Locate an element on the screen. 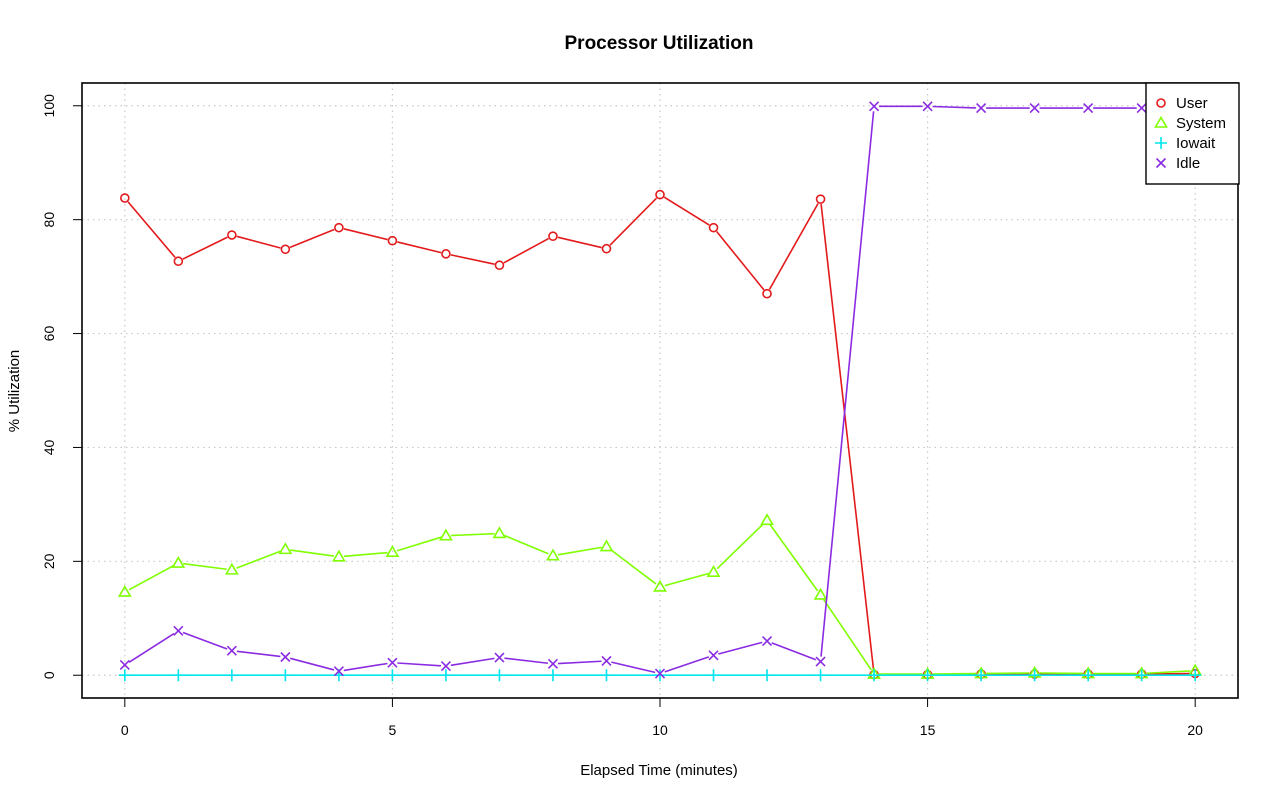 This screenshot has height=801, width=1280. chart-title: Processor Utilization is located at coordinates (659, 43).